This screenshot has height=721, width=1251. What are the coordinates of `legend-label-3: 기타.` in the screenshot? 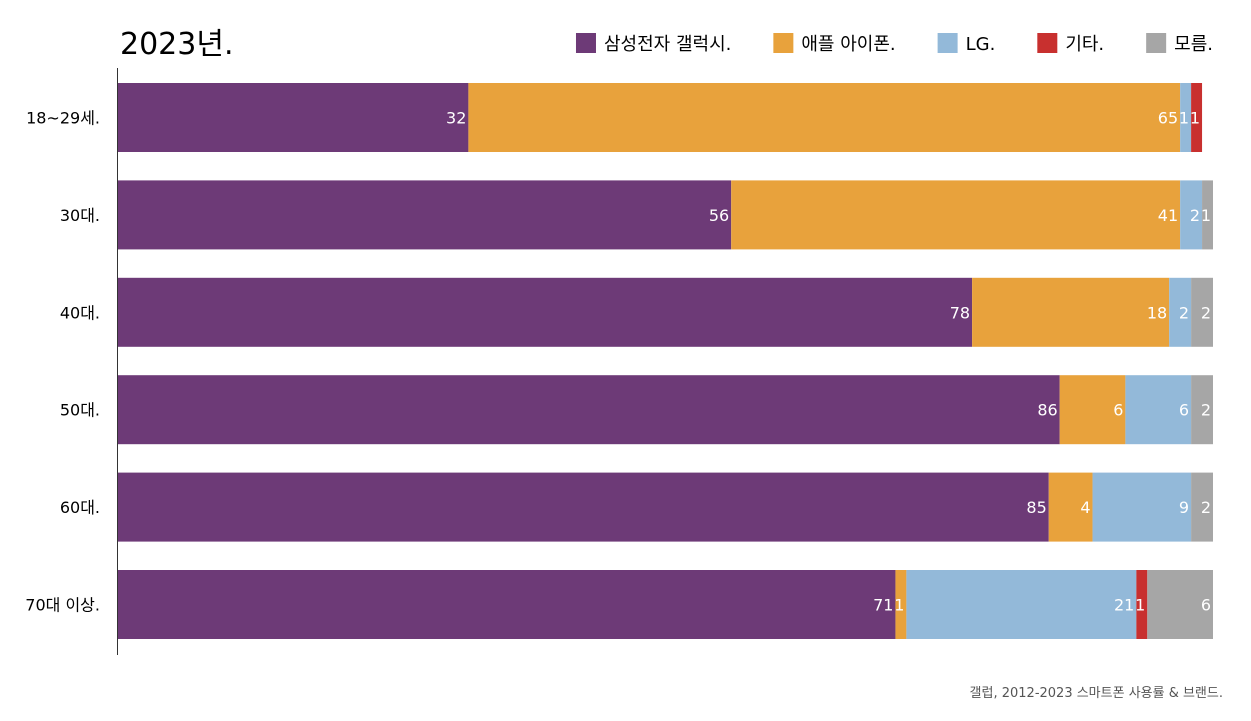 It's located at (1084, 44).